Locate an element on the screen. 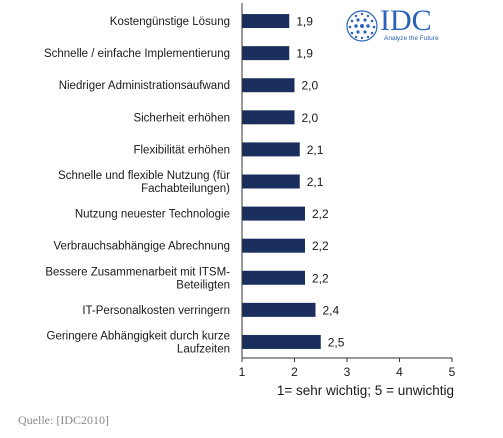 The height and width of the screenshot is (438, 503). x-tick-label: 3 is located at coordinates (347, 372).